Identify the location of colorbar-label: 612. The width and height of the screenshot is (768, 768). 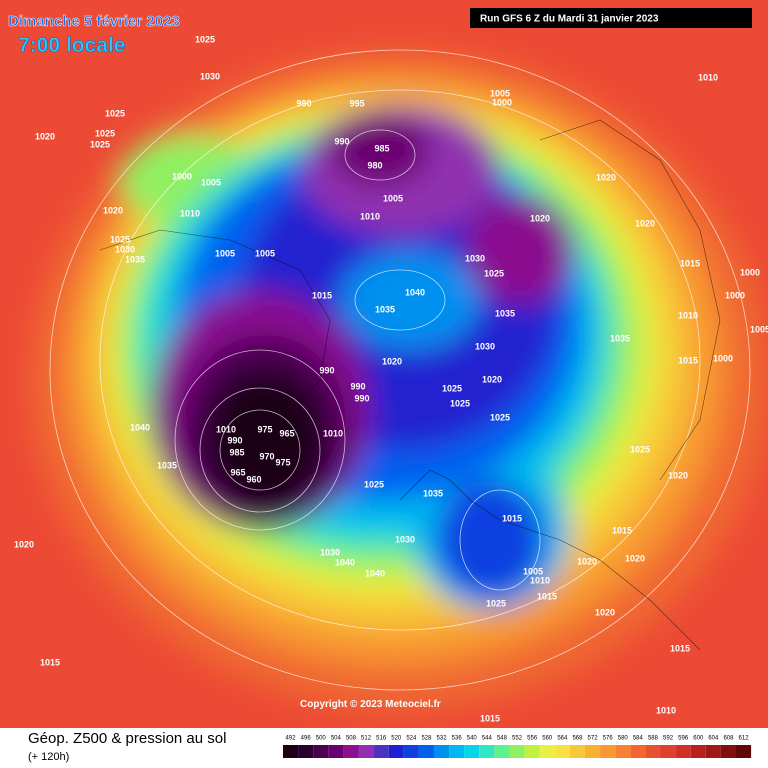
(744, 739).